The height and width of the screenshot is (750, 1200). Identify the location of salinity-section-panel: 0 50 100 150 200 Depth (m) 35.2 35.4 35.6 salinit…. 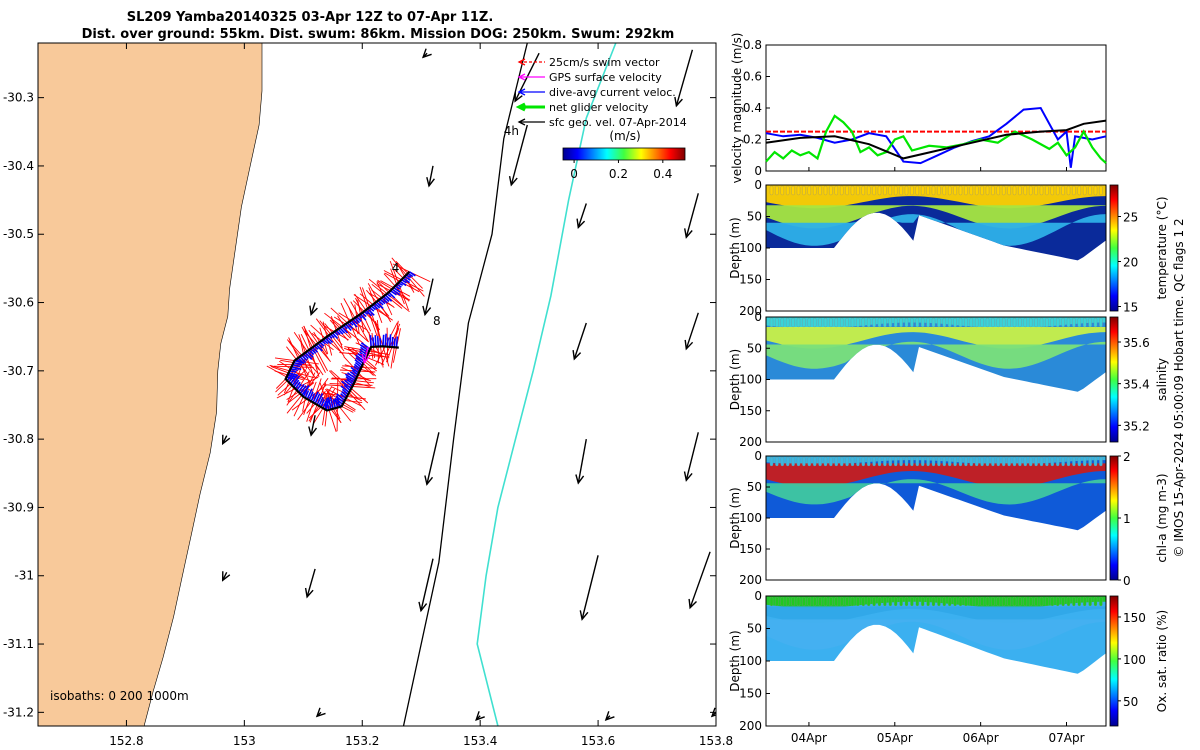
(948, 379).